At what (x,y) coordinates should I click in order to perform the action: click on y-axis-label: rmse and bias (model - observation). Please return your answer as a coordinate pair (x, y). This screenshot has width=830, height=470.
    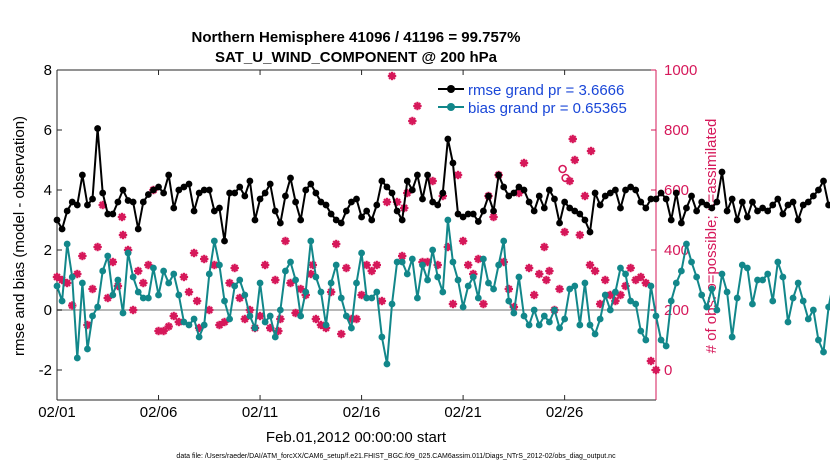
    Looking at the image, I should click on (19, 236).